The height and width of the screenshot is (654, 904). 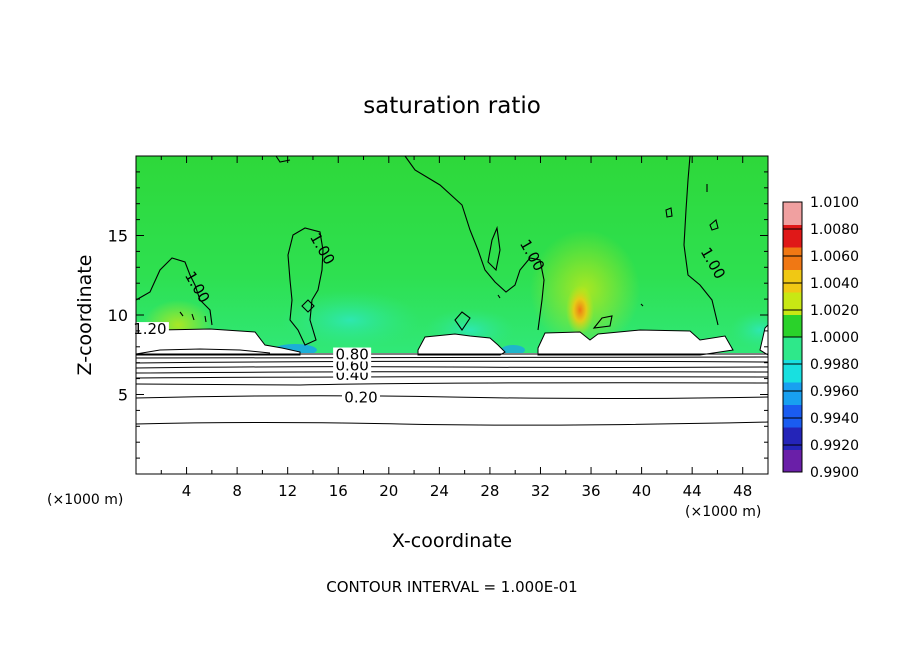 I want to click on y-tick-label: 5, so click(x=123, y=395).